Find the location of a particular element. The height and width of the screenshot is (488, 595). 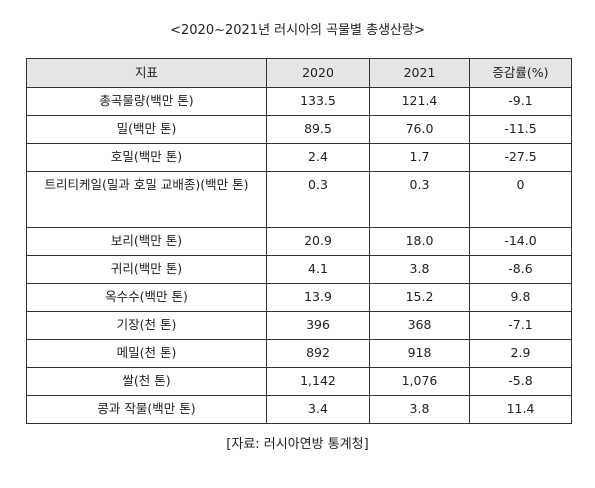

table-row: 콩과 작물(백만 톤) 3.4 3.8 11.4 is located at coordinates (299, 409).